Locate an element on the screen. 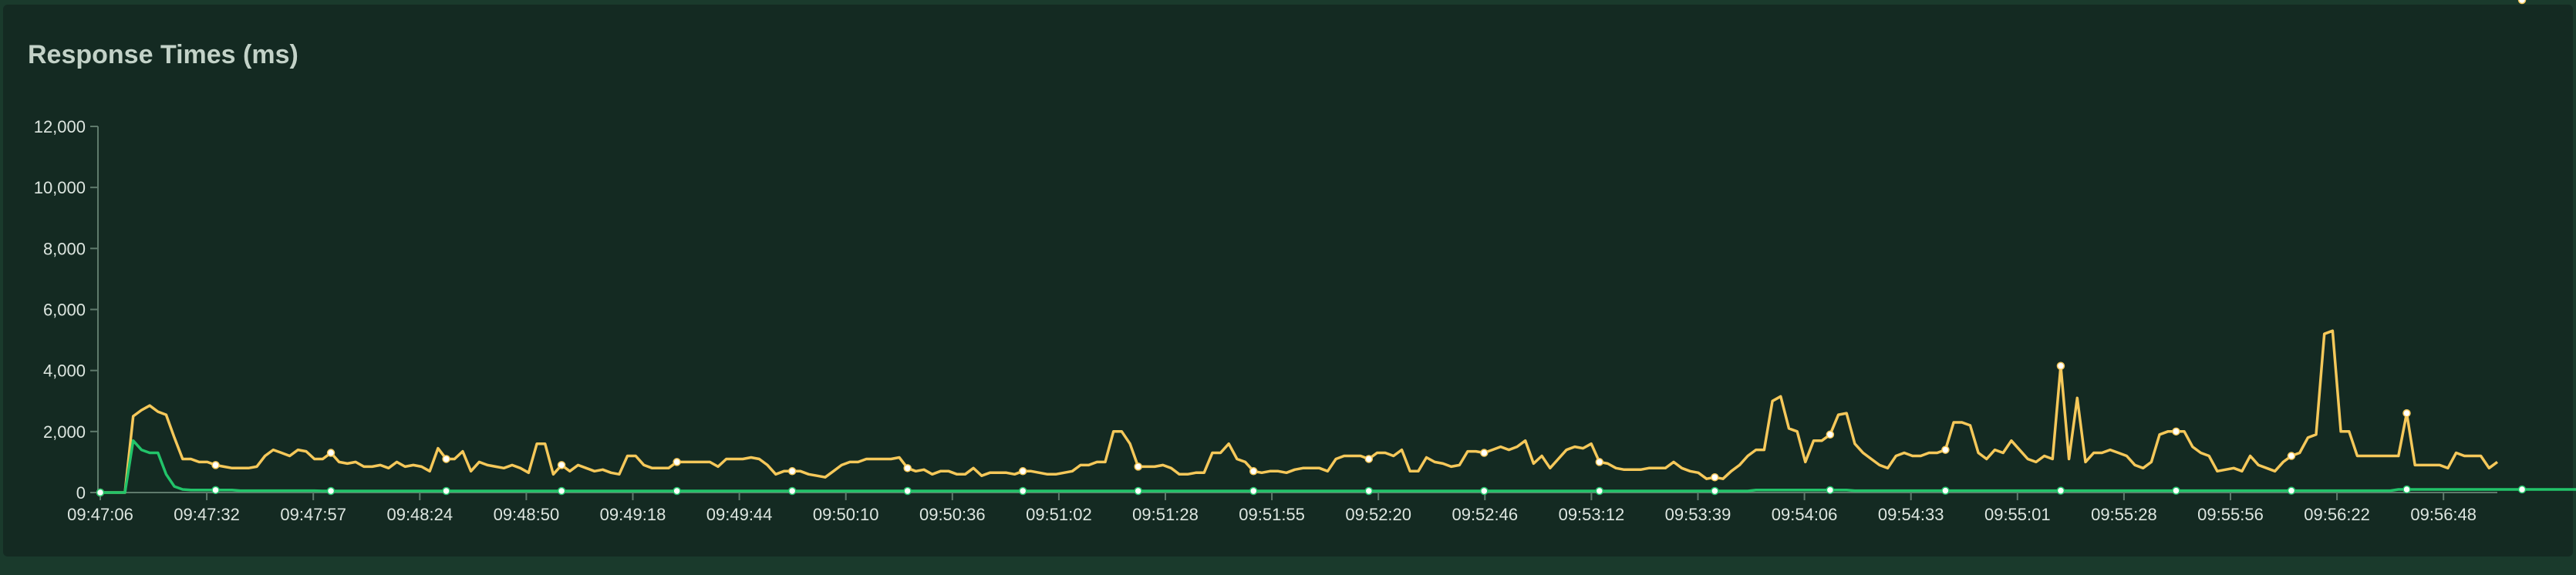 The width and height of the screenshot is (2576, 575). x-tick-label: 09:47:57 is located at coordinates (313, 514).